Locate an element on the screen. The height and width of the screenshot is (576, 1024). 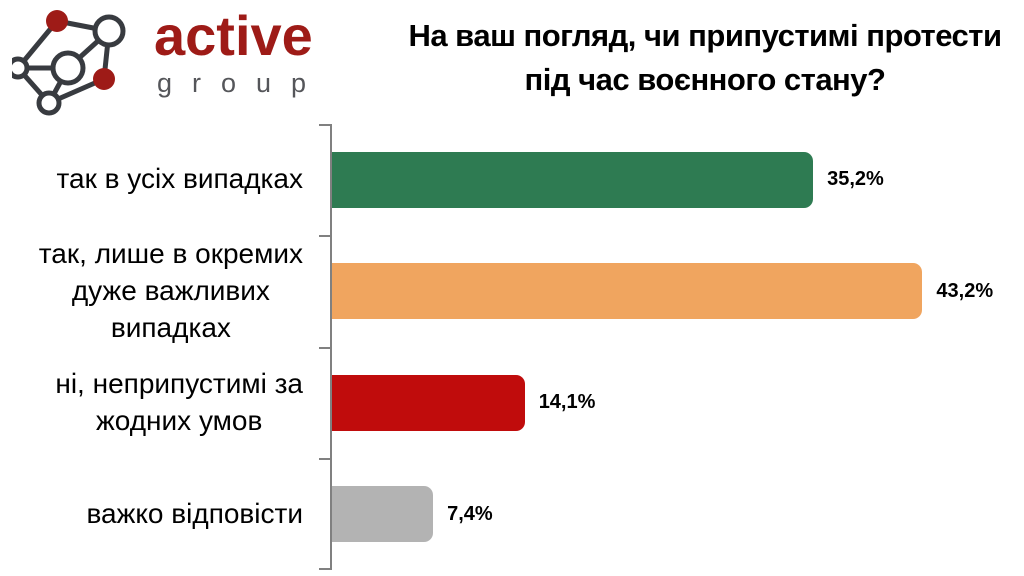
category-label-cell: так в усіх випадках is located at coordinates (166, 179).